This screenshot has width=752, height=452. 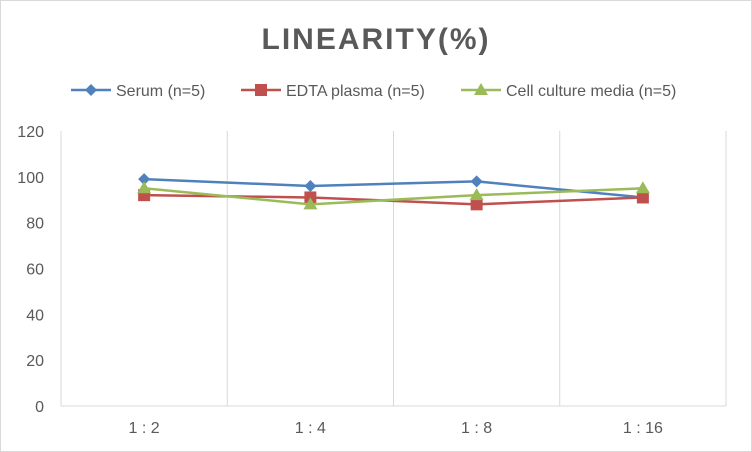 I want to click on x-tick-label: 1 : 4, so click(x=310, y=428).